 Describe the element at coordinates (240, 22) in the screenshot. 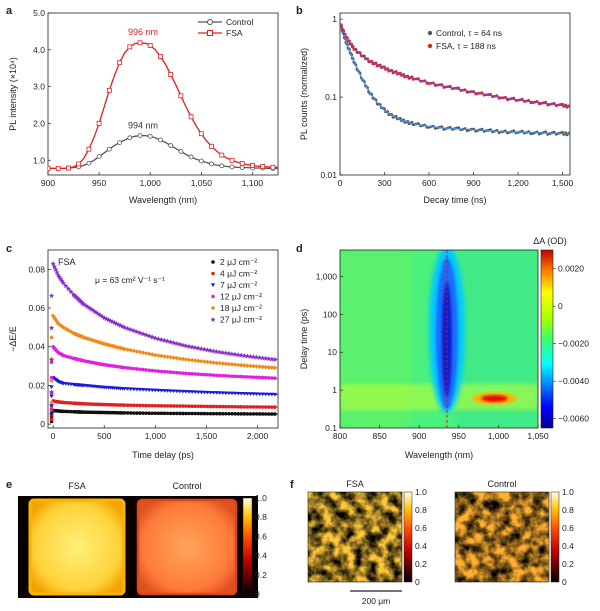

I see `legend-label-control: Control` at that location.